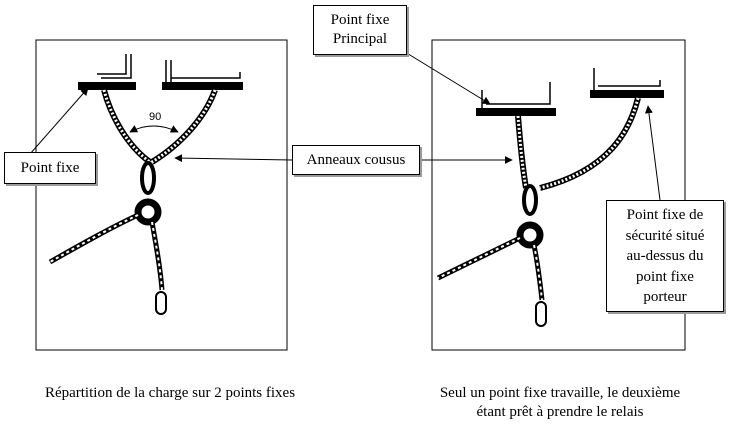 This screenshot has height=432, width=729. I want to click on right-anchors, so click(570, 92).